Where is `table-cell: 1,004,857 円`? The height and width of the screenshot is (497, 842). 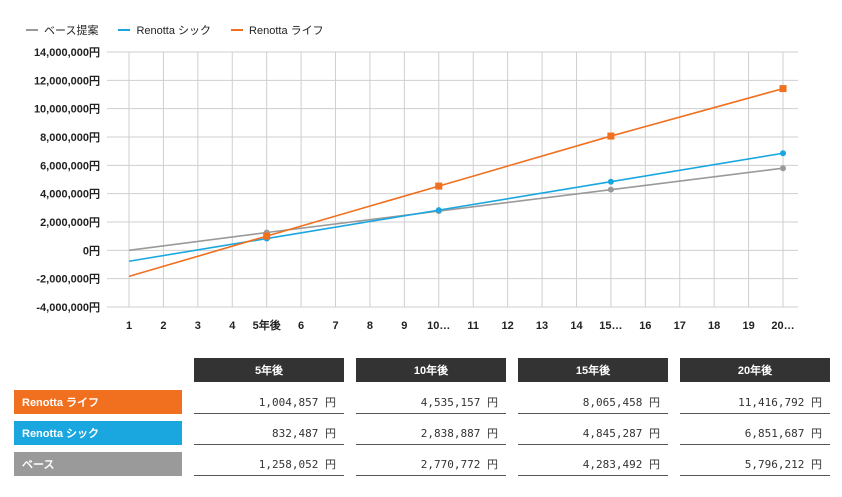
table-cell: 1,004,857 円 is located at coordinates (269, 402).